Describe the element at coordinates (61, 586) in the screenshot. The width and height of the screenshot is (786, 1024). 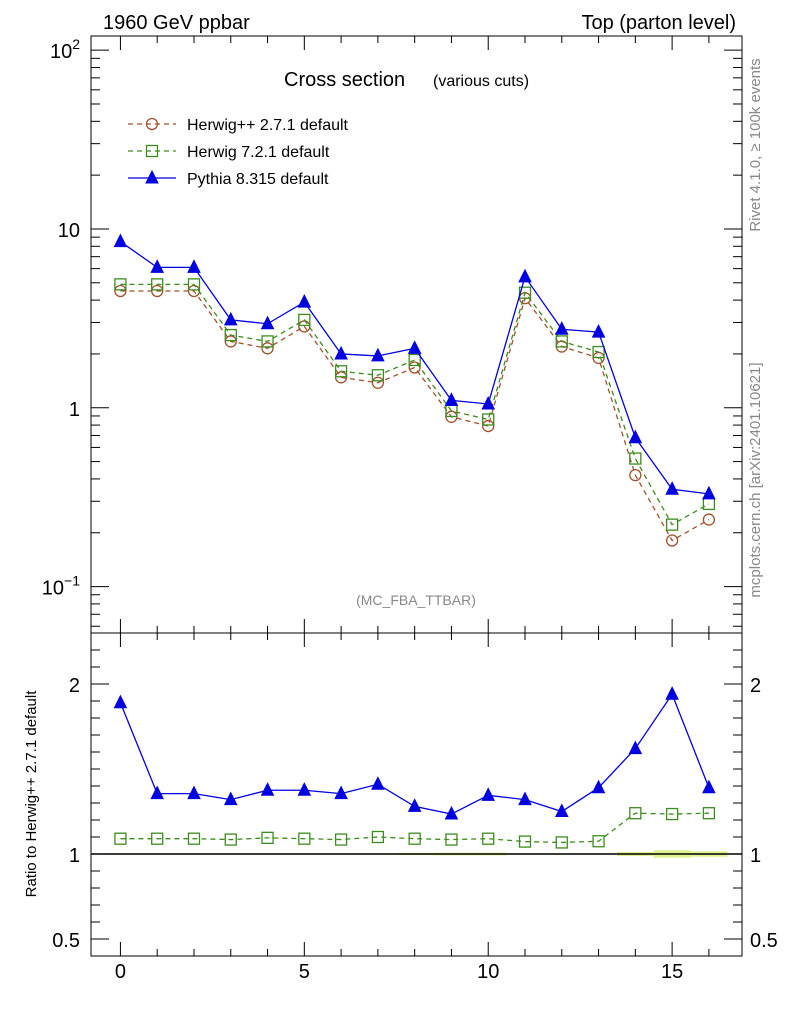
I see `main-y-tick-label: 10−1` at that location.